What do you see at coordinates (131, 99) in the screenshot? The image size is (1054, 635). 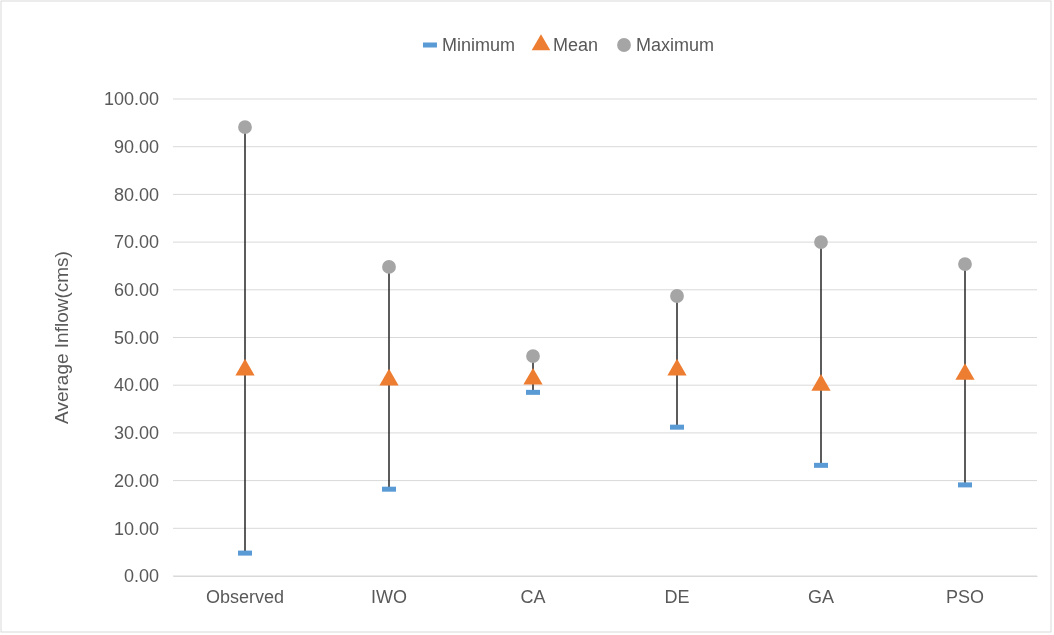 I see `y-tick-label: 100.00` at bounding box center [131, 99].